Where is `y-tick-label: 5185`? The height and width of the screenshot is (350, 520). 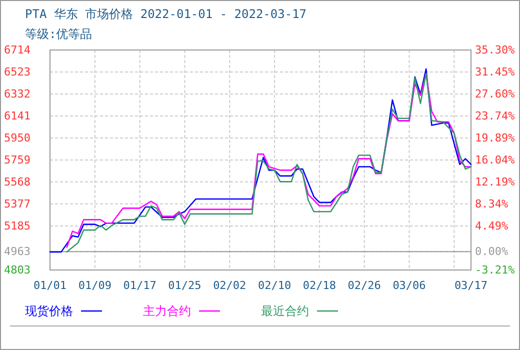
y-tick-label: 5185 is located at coordinates (17, 226).